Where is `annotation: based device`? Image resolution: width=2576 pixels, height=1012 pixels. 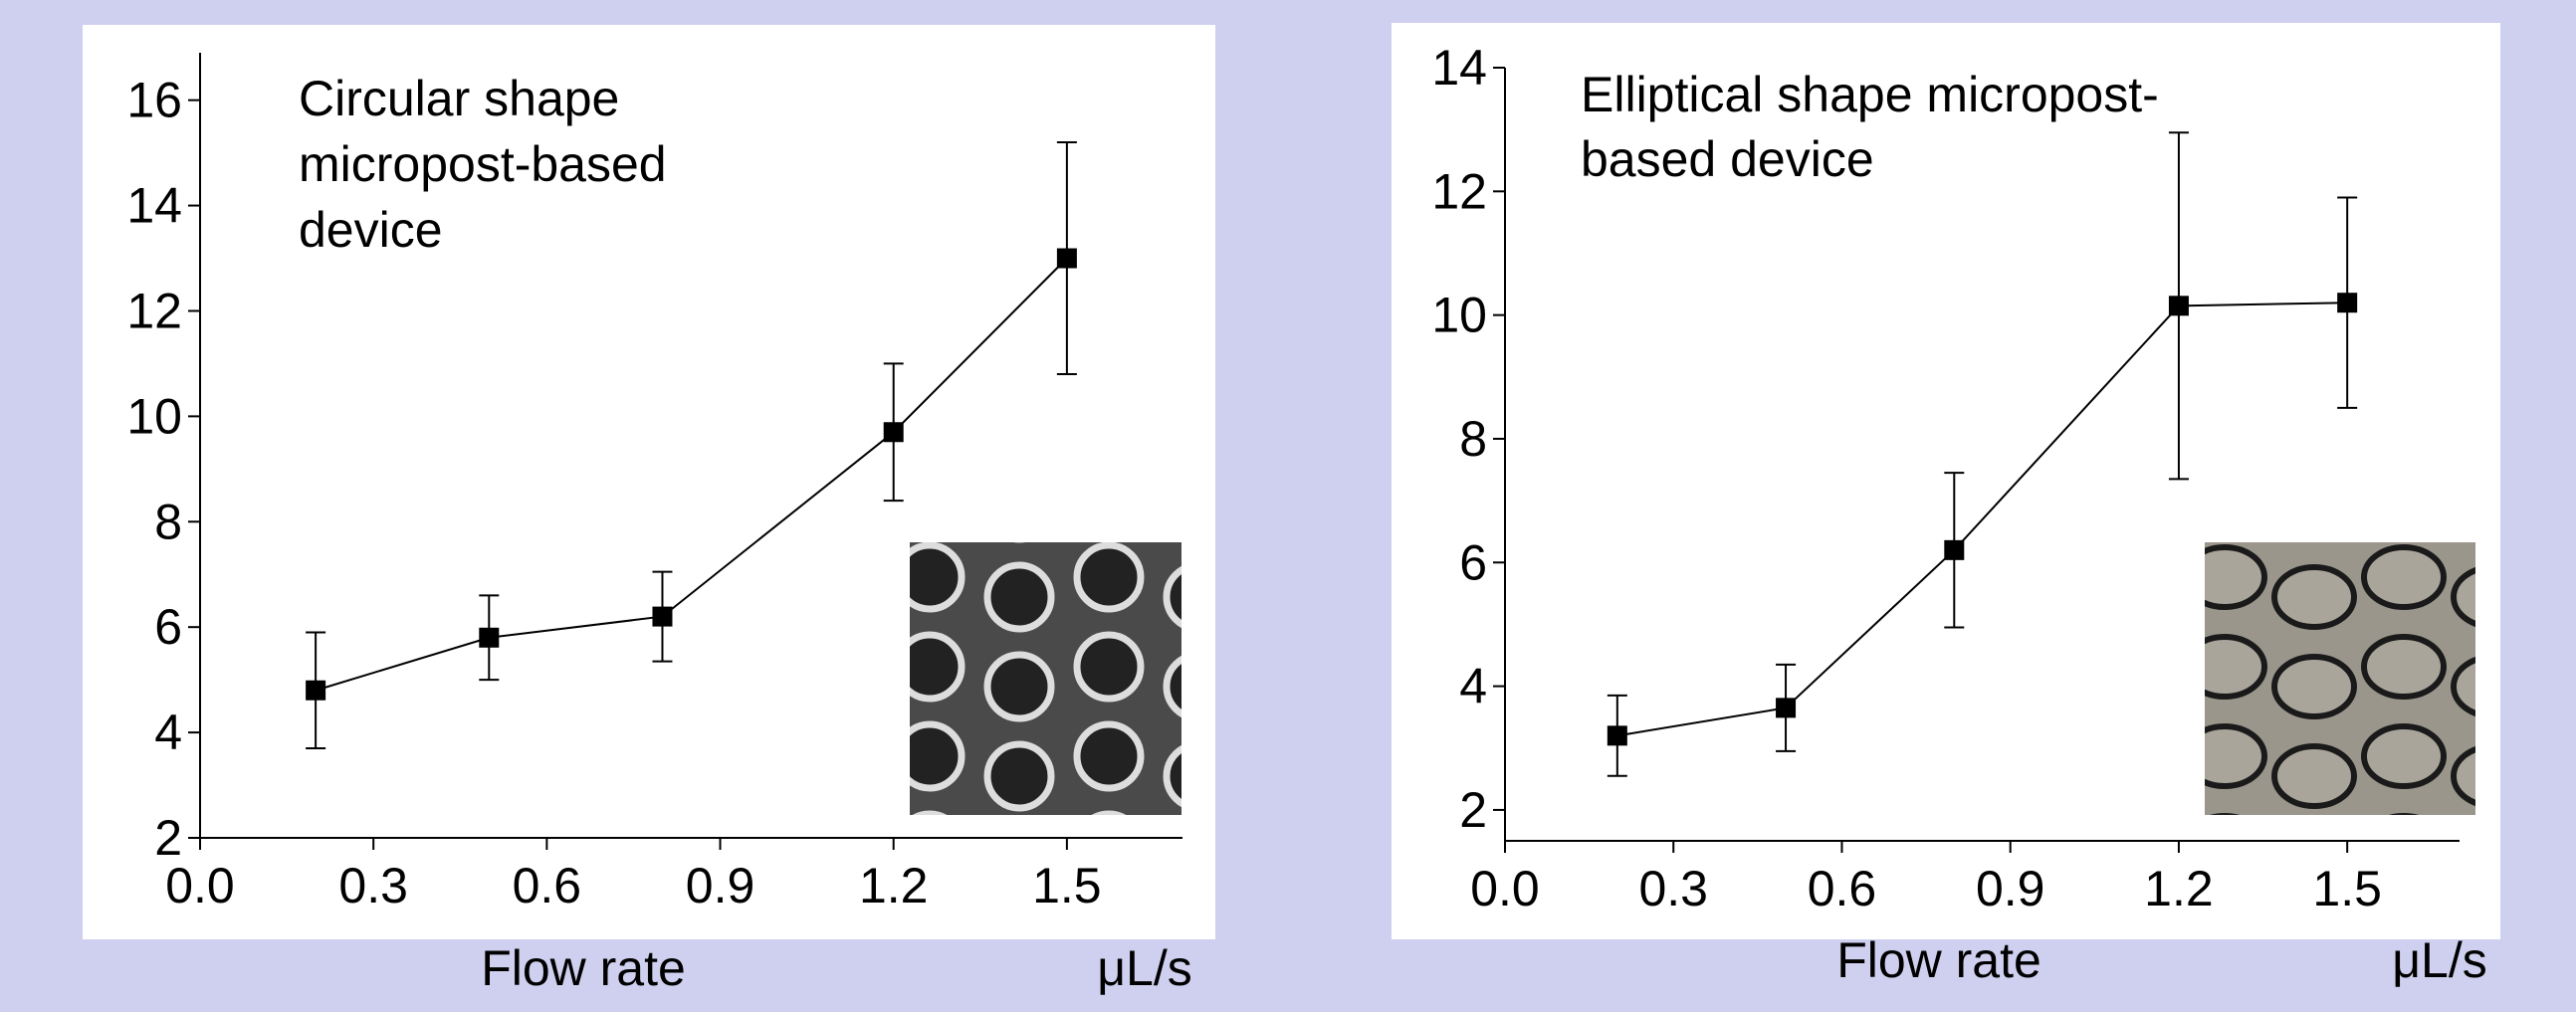 annotation: based device is located at coordinates (1727, 159).